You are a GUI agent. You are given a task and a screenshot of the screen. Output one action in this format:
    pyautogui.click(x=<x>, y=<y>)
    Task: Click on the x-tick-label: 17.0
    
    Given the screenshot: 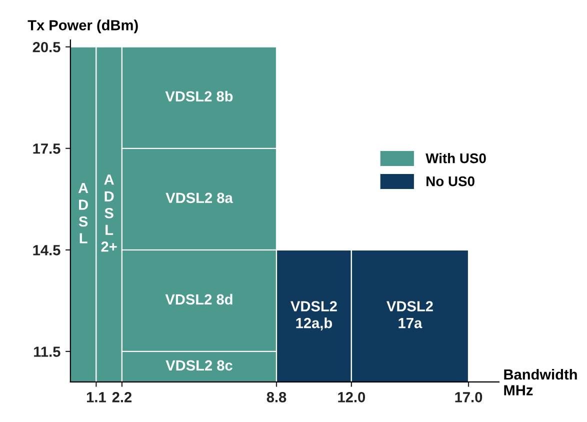 What is the action you would take?
    pyautogui.click(x=468, y=397)
    